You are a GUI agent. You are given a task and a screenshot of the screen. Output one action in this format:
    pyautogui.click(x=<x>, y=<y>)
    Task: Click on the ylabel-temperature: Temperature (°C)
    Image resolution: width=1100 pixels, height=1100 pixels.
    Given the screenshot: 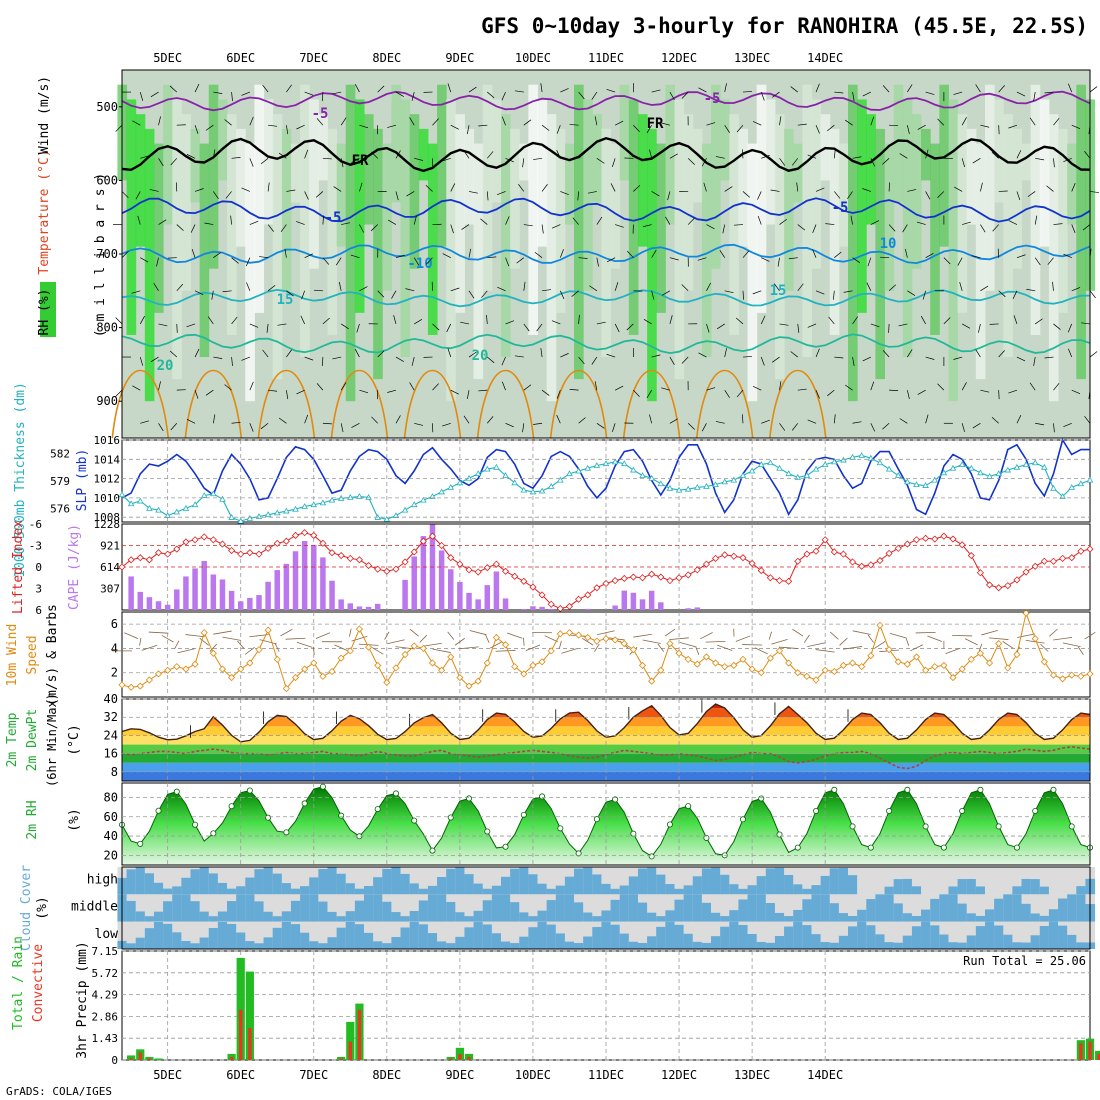 What is the action you would take?
    pyautogui.click(x=44, y=211)
    